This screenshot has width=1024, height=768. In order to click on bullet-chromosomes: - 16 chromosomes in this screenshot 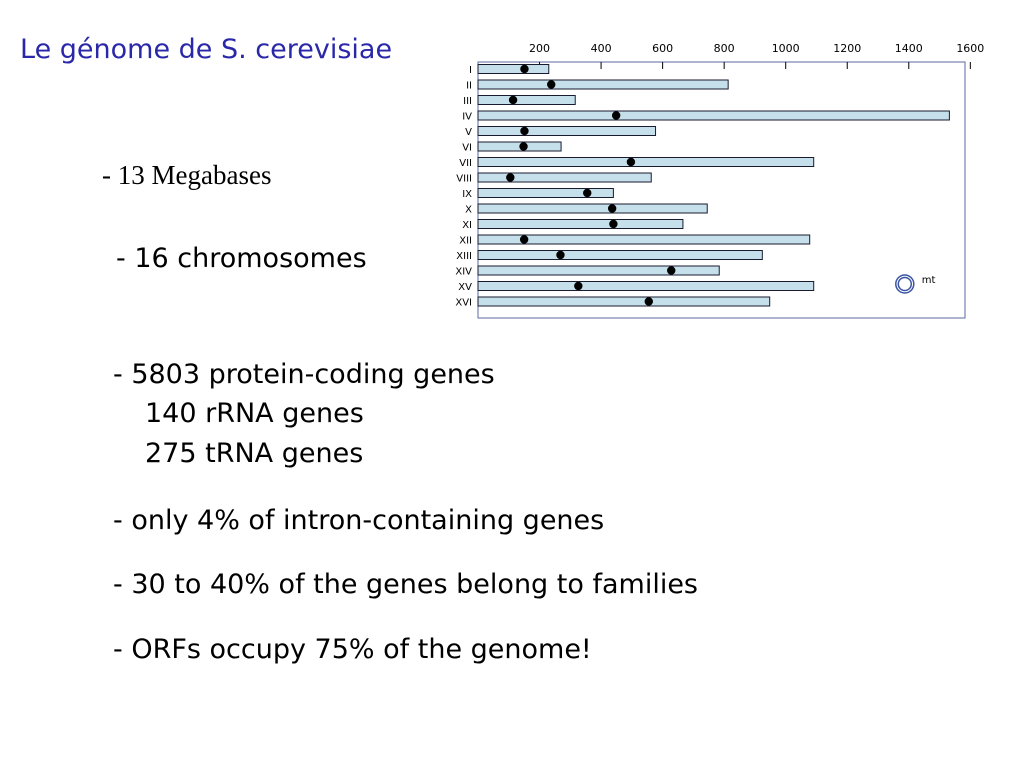, I will do `click(241, 258)`.